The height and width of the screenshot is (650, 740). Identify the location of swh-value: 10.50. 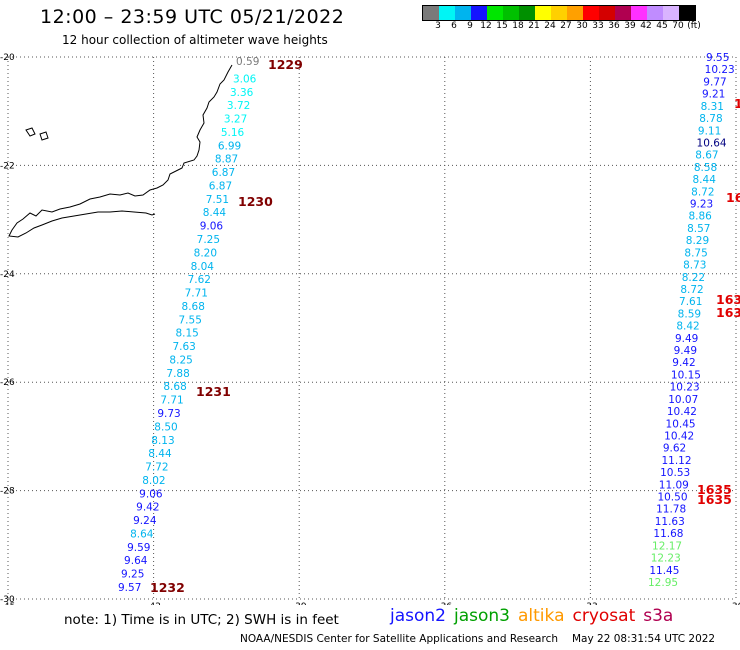
(672, 498).